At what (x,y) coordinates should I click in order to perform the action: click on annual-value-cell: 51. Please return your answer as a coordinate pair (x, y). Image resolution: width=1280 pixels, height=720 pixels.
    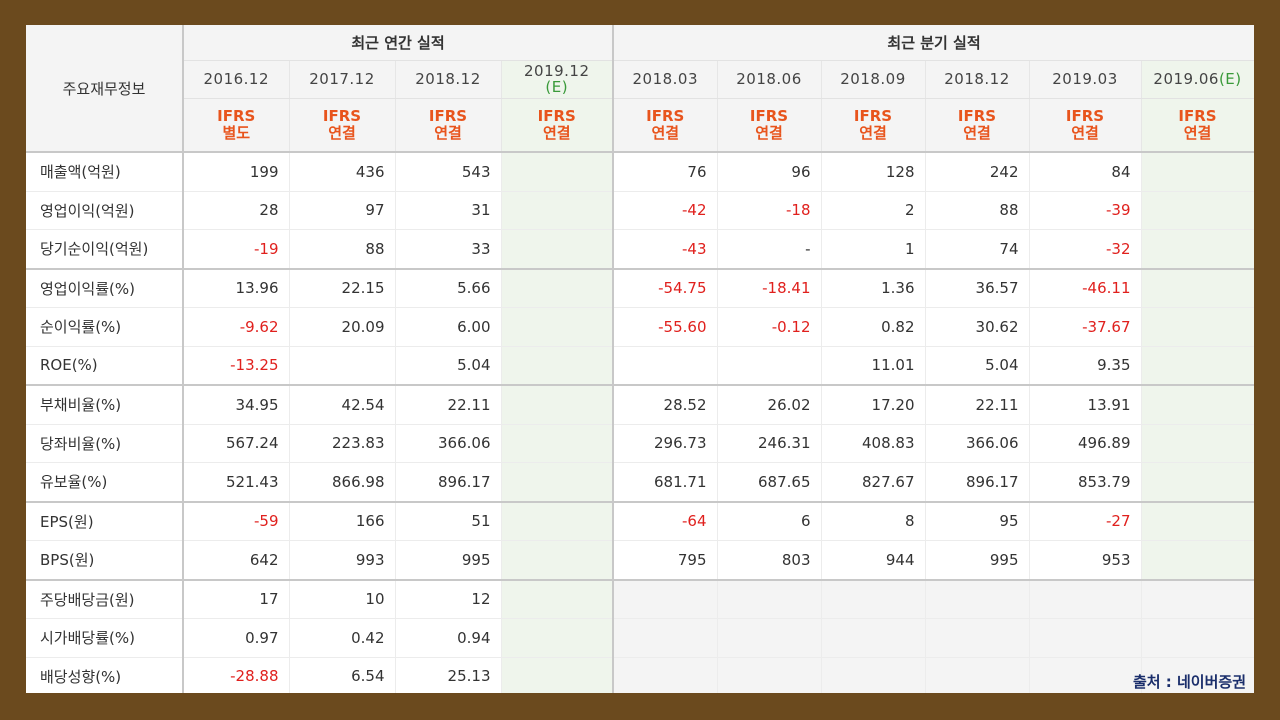
    Looking at the image, I should click on (448, 521).